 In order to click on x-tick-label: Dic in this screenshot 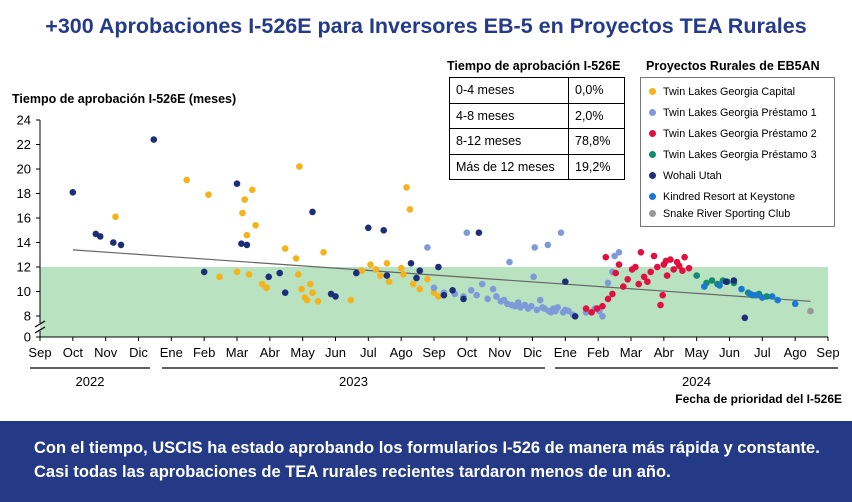, I will do `click(532, 352)`.